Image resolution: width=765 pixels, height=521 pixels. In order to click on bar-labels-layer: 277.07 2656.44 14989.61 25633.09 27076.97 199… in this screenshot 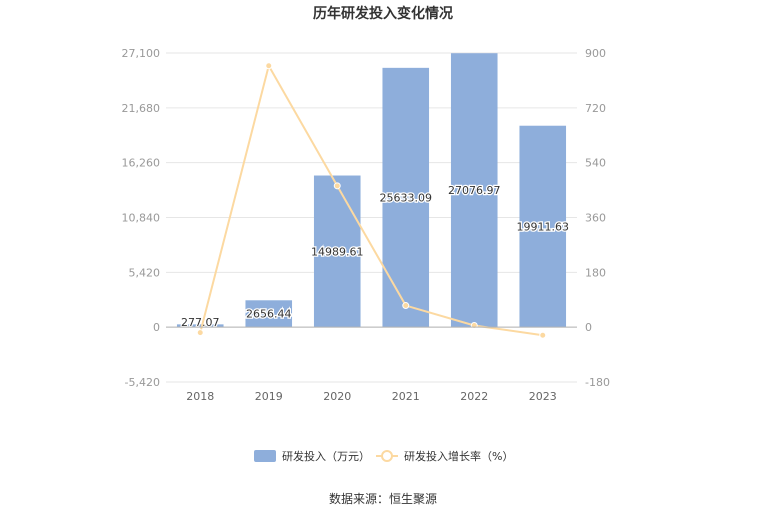, I will do `click(375, 256)`.